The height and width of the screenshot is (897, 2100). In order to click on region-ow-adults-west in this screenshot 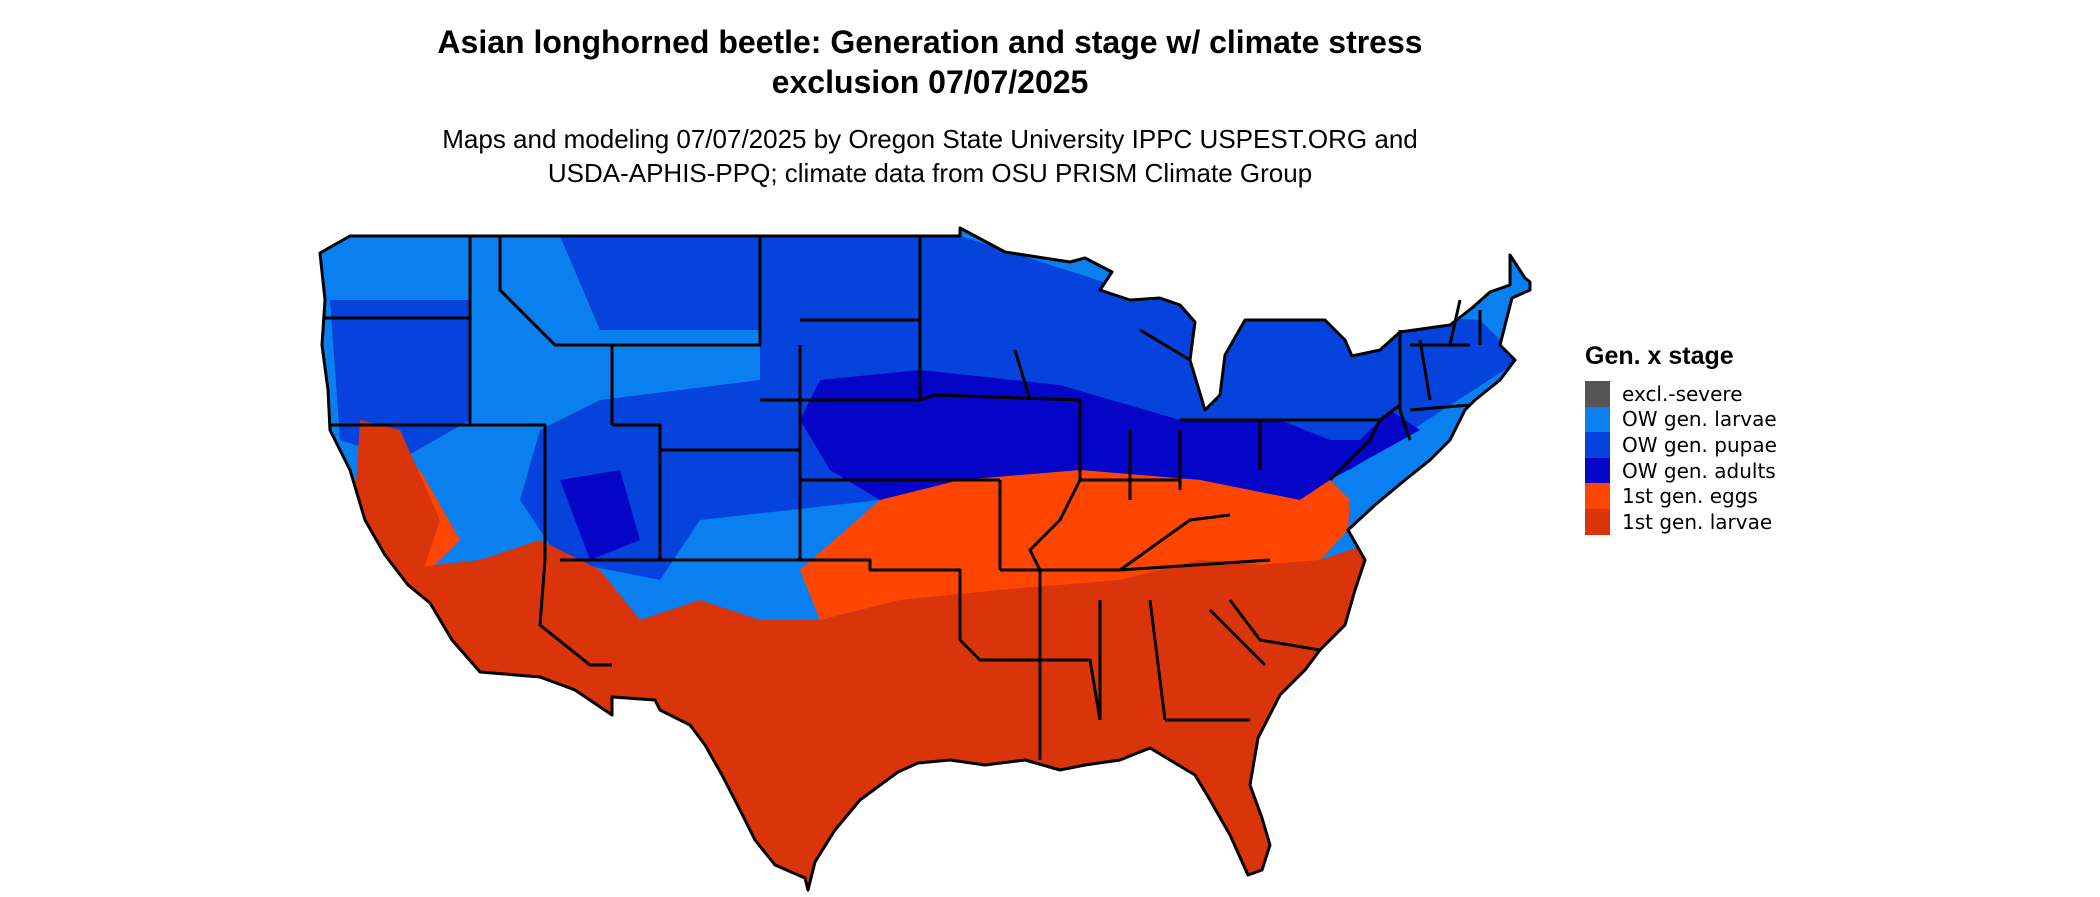, I will do `click(600, 515)`.